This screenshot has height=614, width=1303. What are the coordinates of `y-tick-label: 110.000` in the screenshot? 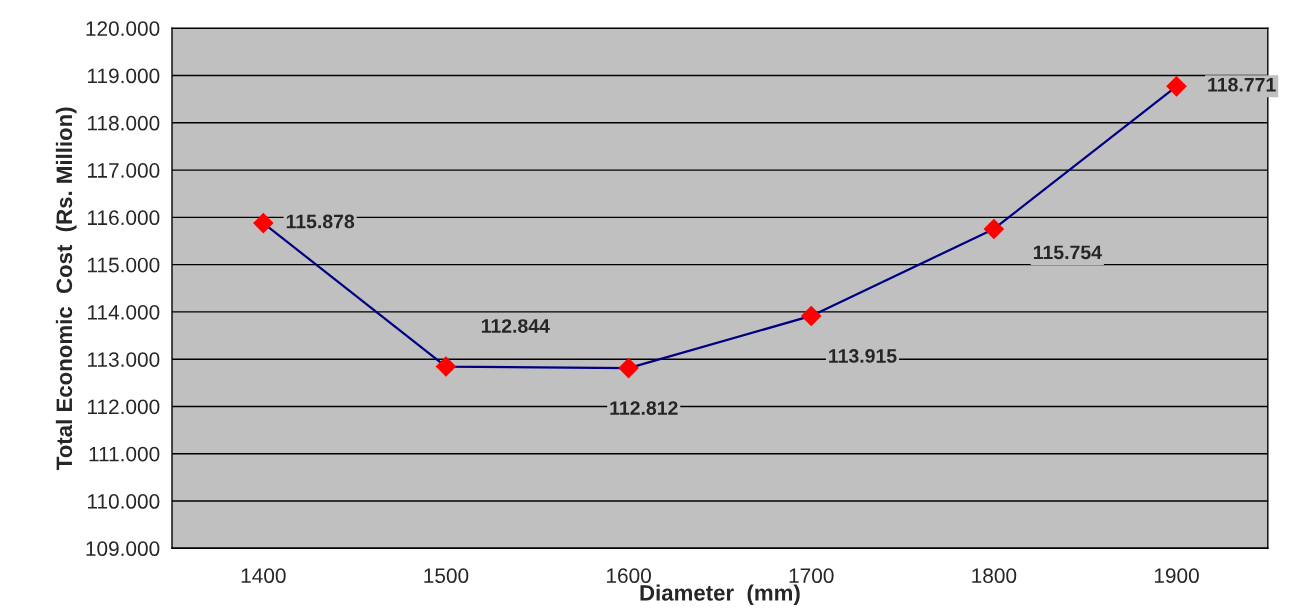 It's located at (124, 501).